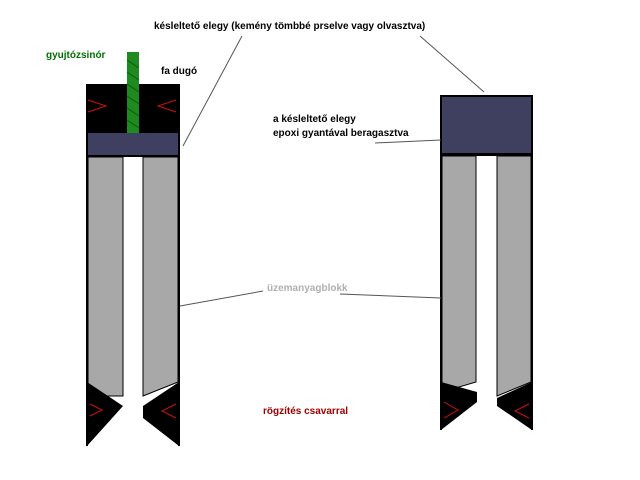 The image size is (640, 480). Describe the element at coordinates (408, 141) in the screenshot. I see `leader-epoxy` at that location.